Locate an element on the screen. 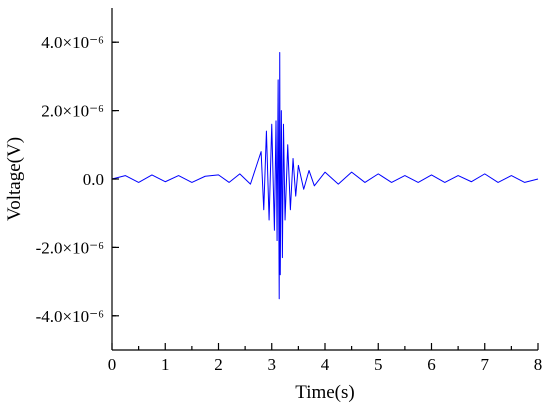 This screenshot has width=550, height=411. y-tick-label: 2.0×10⁻⁶ is located at coordinates (72, 111).